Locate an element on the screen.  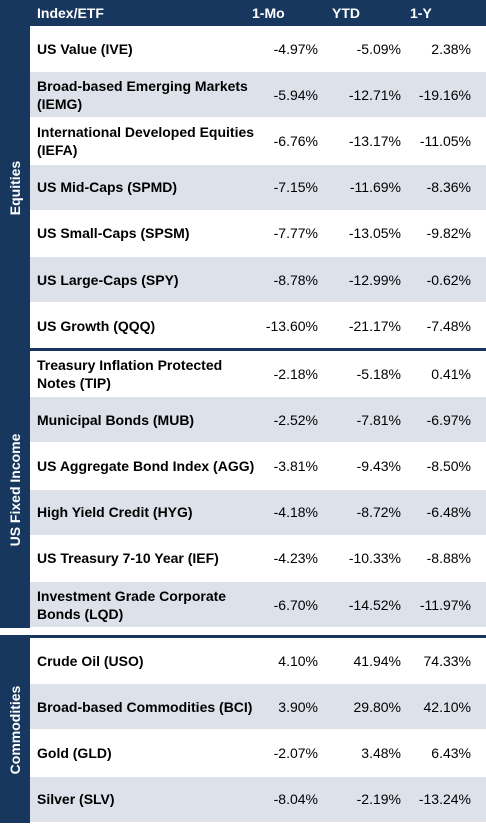
row-name: High Yield Credit (HYG) is located at coordinates (115, 512).